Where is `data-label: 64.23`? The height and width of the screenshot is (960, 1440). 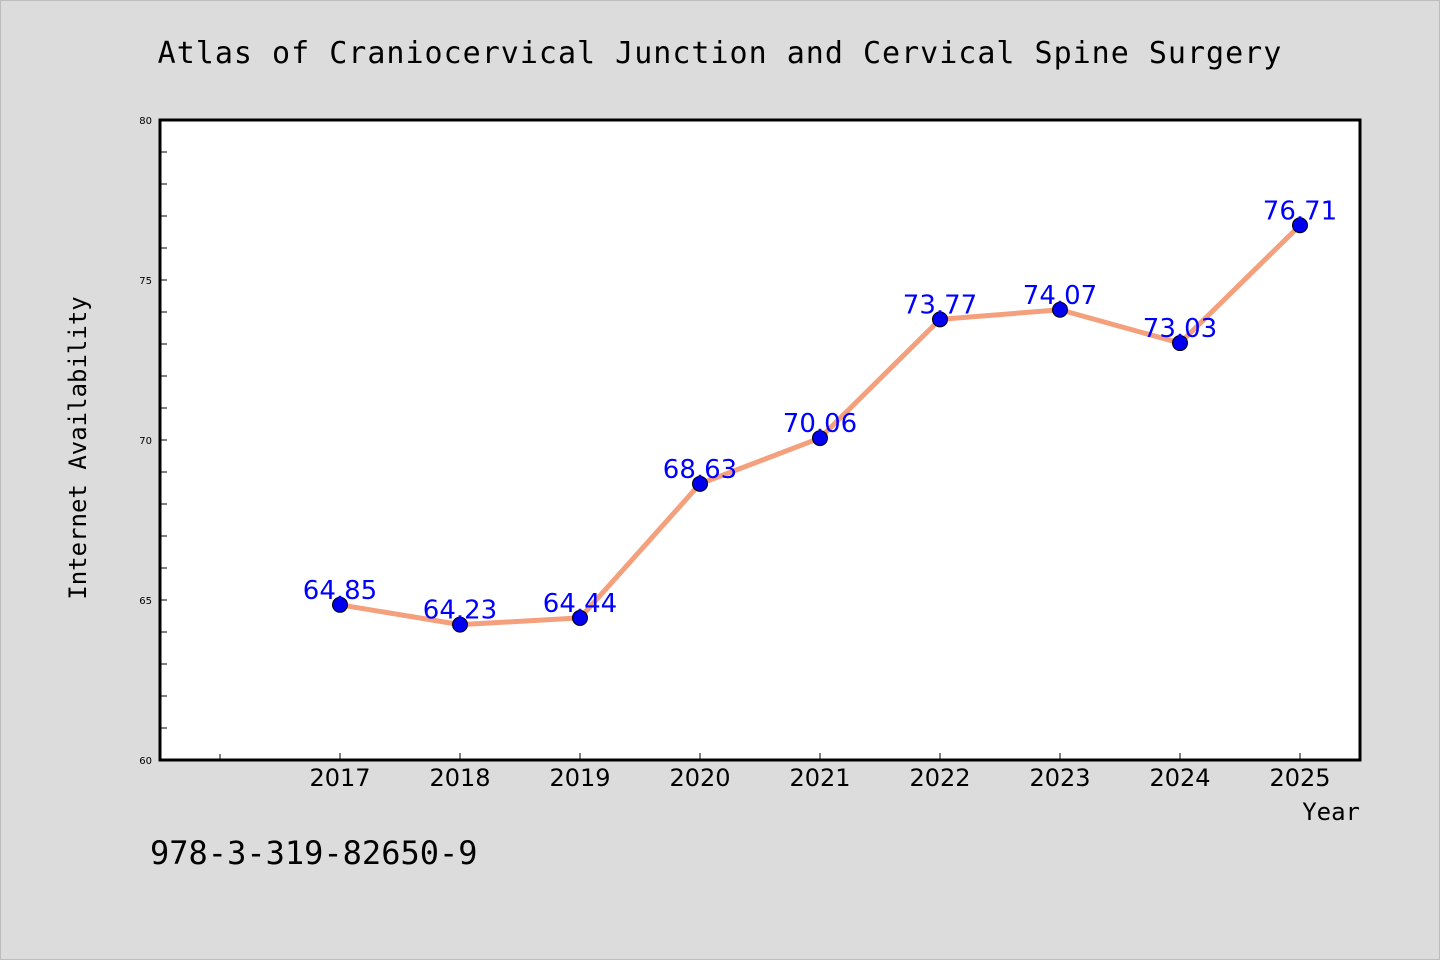 data-label: 64.23 is located at coordinates (460, 611).